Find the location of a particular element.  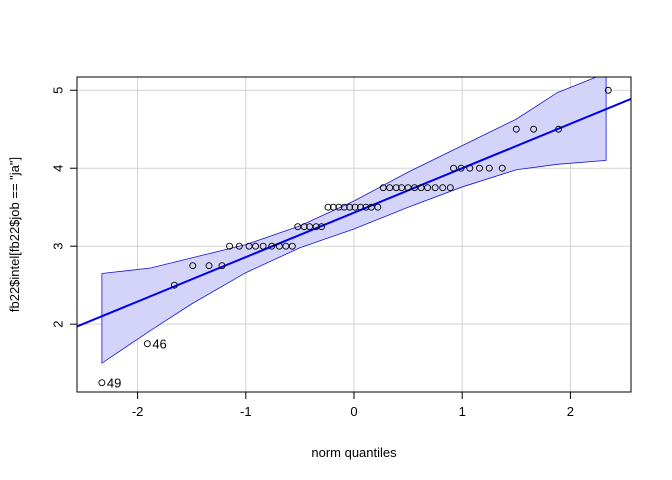

y-tick-label-3: 5 is located at coordinates (58, 90).